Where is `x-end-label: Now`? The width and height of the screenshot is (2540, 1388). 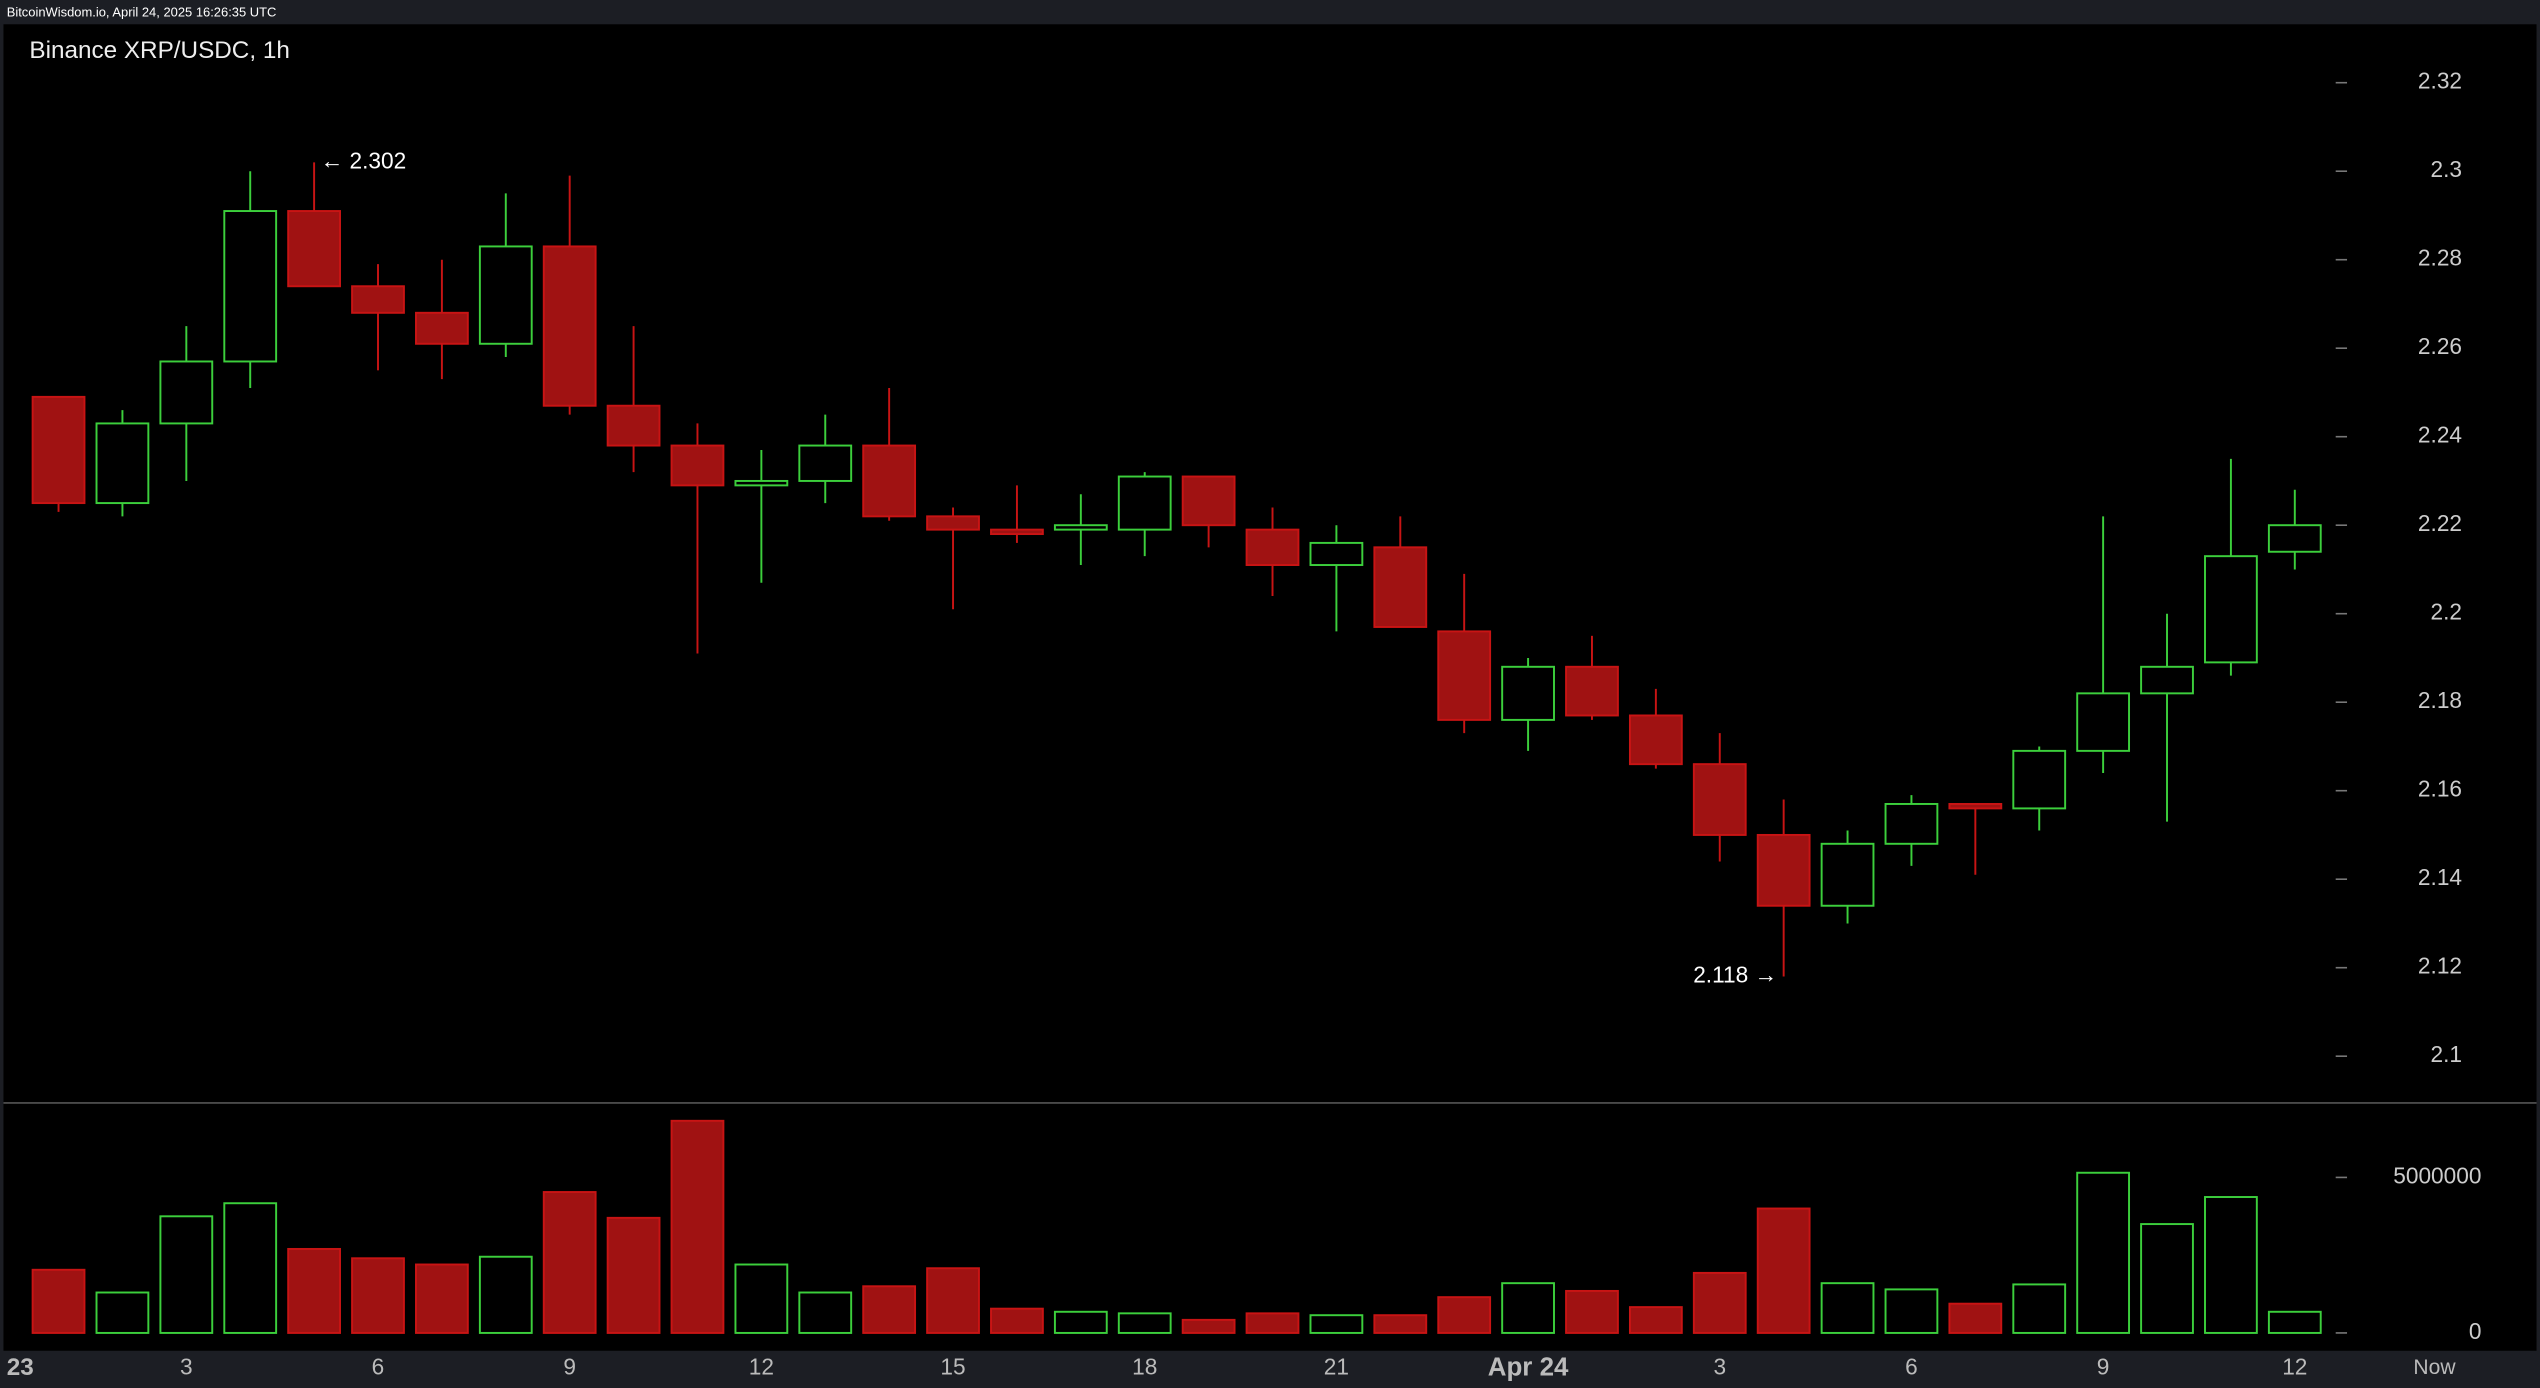 x-end-label: Now is located at coordinates (2434, 1367).